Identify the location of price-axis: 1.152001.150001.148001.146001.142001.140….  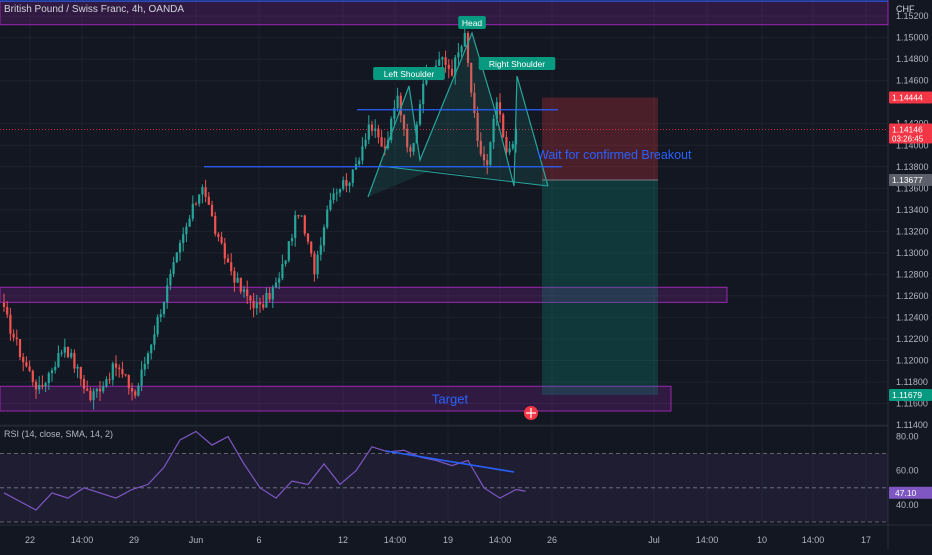
(912, 260).